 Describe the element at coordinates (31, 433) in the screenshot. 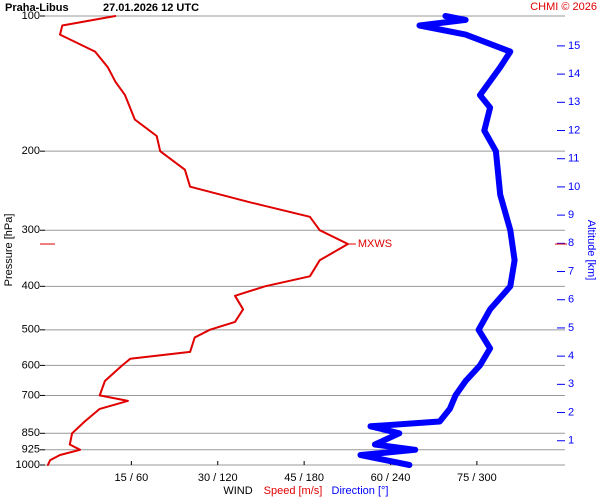

I see `y-tick-label: 850` at that location.